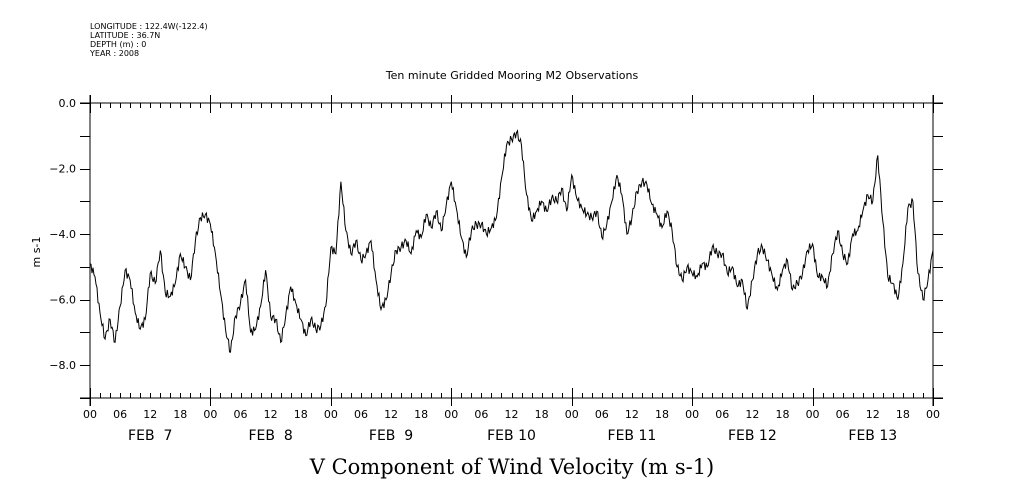 The width and height of the screenshot is (1009, 504). Describe the element at coordinates (391, 436) in the screenshot. I see `x-day-label: FEB 9` at that location.